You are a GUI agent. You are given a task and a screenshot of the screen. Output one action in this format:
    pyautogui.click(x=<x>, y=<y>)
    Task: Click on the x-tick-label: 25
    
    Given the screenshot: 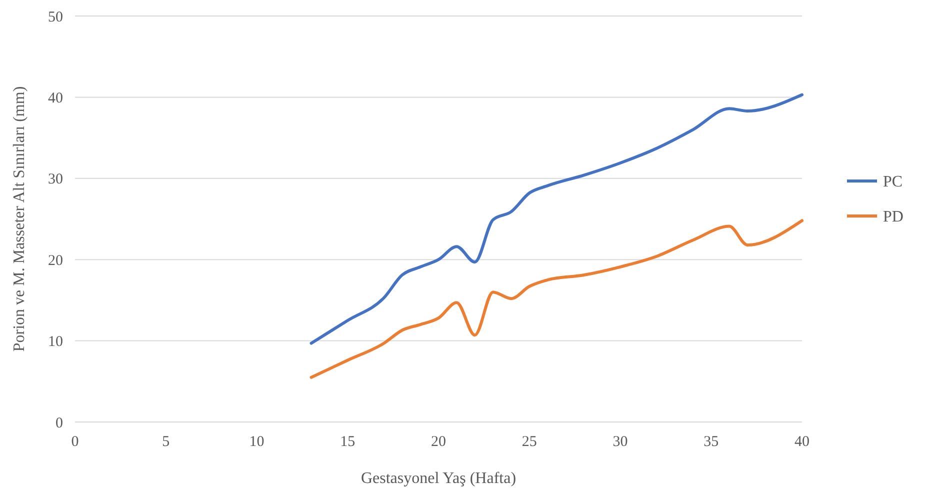 What is the action you would take?
    pyautogui.click(x=529, y=442)
    